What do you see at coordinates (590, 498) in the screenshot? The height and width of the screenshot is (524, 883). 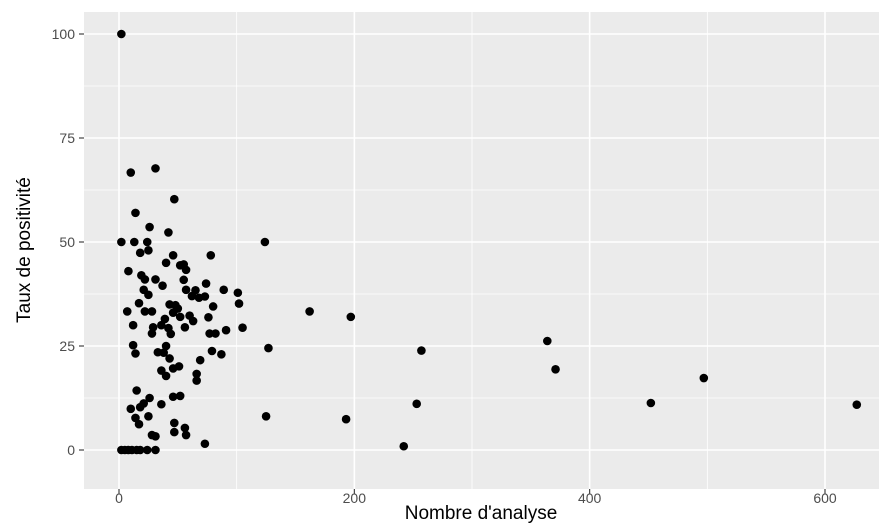 I see `x-tick-label: 400` at bounding box center [590, 498].